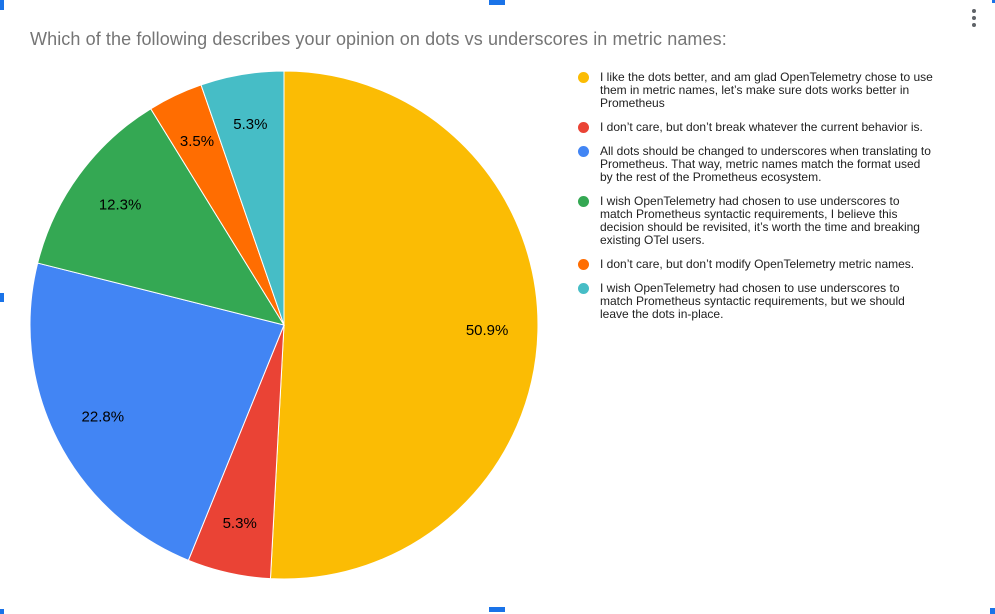  I want to click on more-options-button, so click(974, 18).